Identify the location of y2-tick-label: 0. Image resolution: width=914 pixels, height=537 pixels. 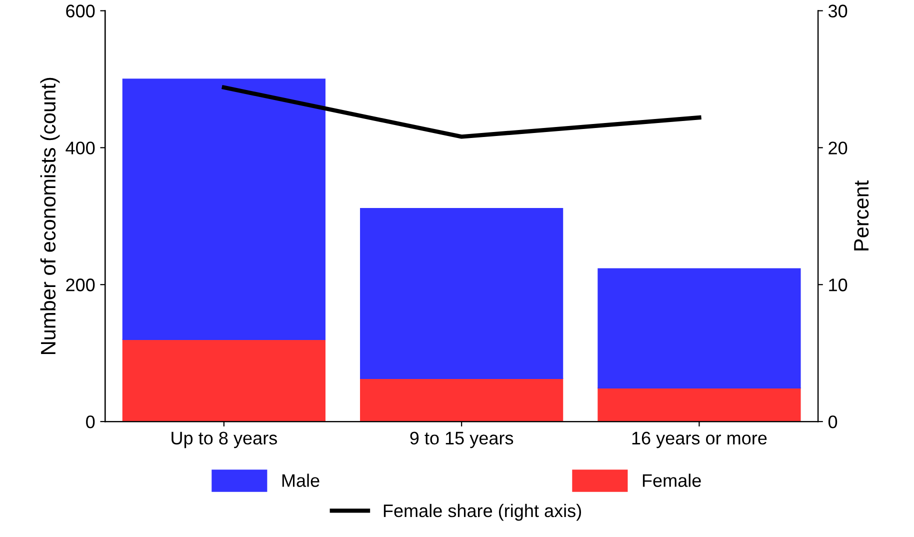
(833, 421).